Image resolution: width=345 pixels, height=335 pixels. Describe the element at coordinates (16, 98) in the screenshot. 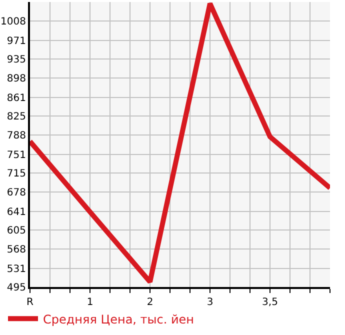

I see `y-tick-label: 861` at that location.